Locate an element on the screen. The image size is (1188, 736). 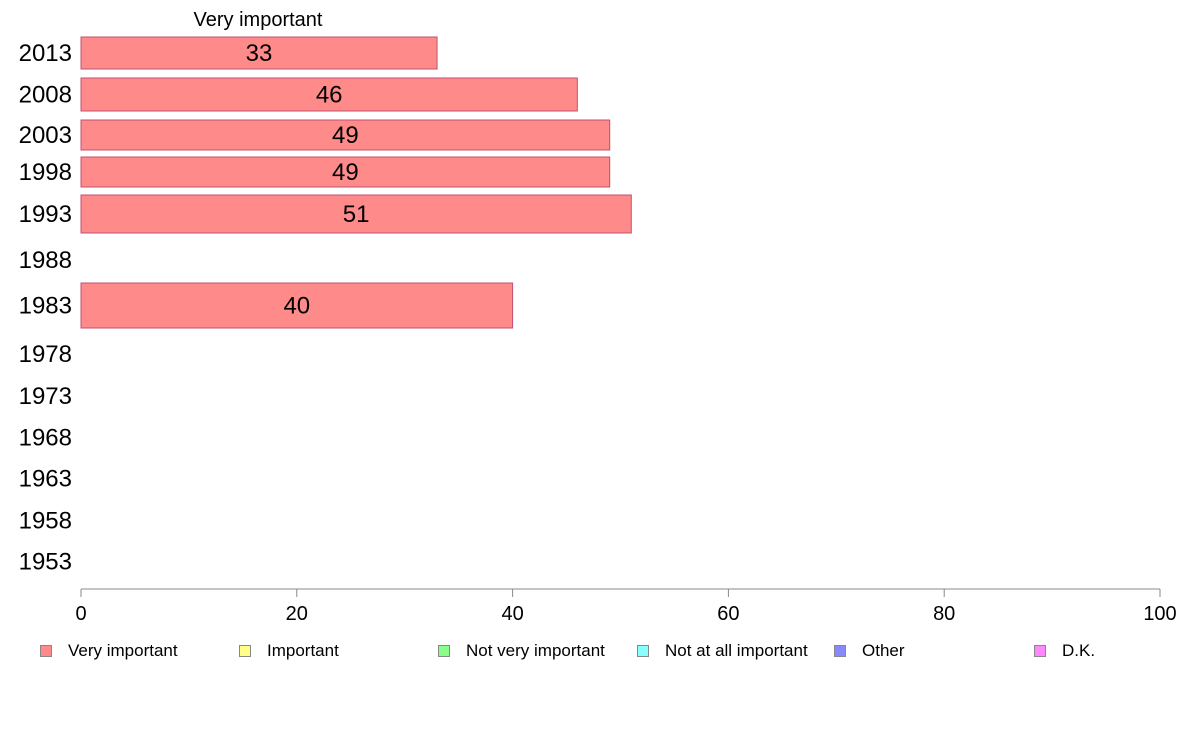
series-label: Very important is located at coordinates (258, 20).